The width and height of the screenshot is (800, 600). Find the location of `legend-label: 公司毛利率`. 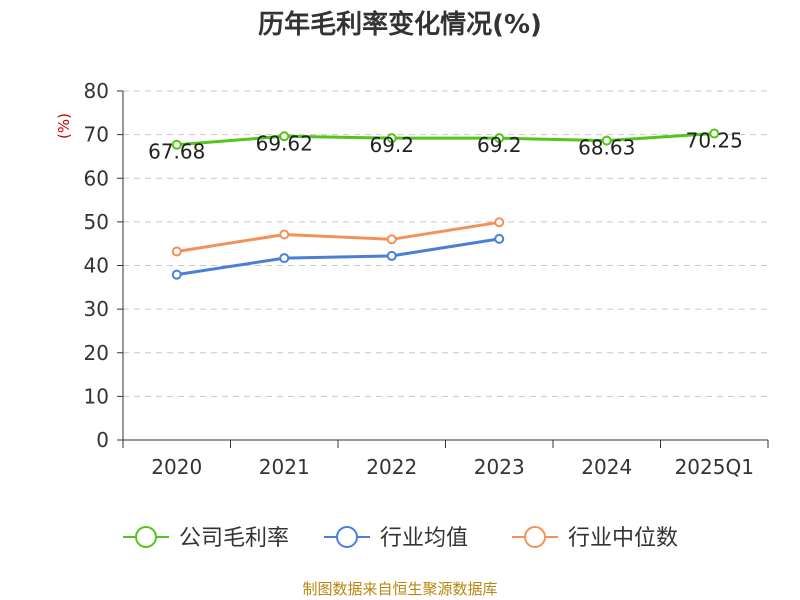

legend-label: 公司毛利率 is located at coordinates (234, 538).